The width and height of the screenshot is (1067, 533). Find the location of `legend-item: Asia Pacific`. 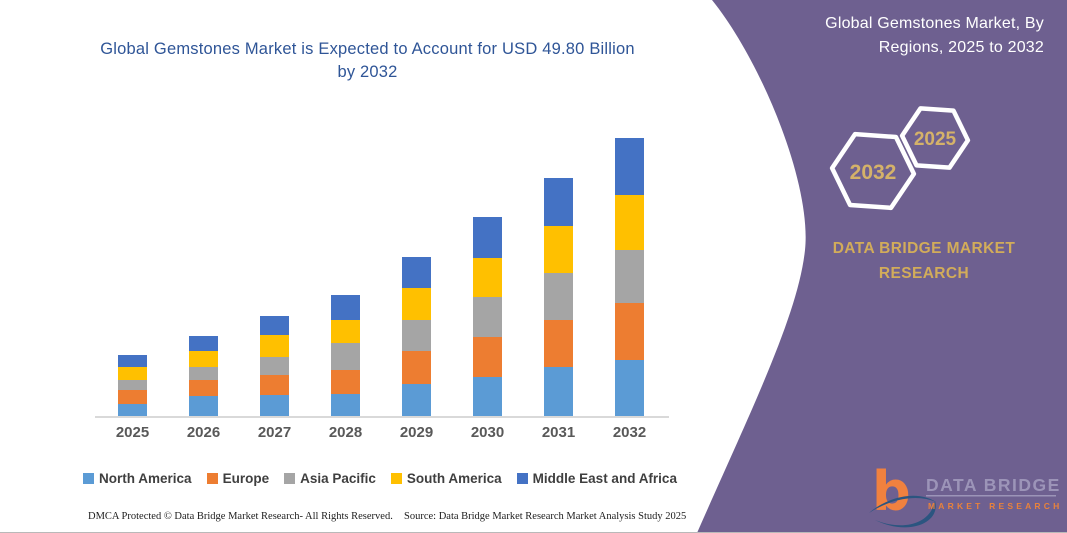

legend-item: Asia Pacific is located at coordinates (330, 478).